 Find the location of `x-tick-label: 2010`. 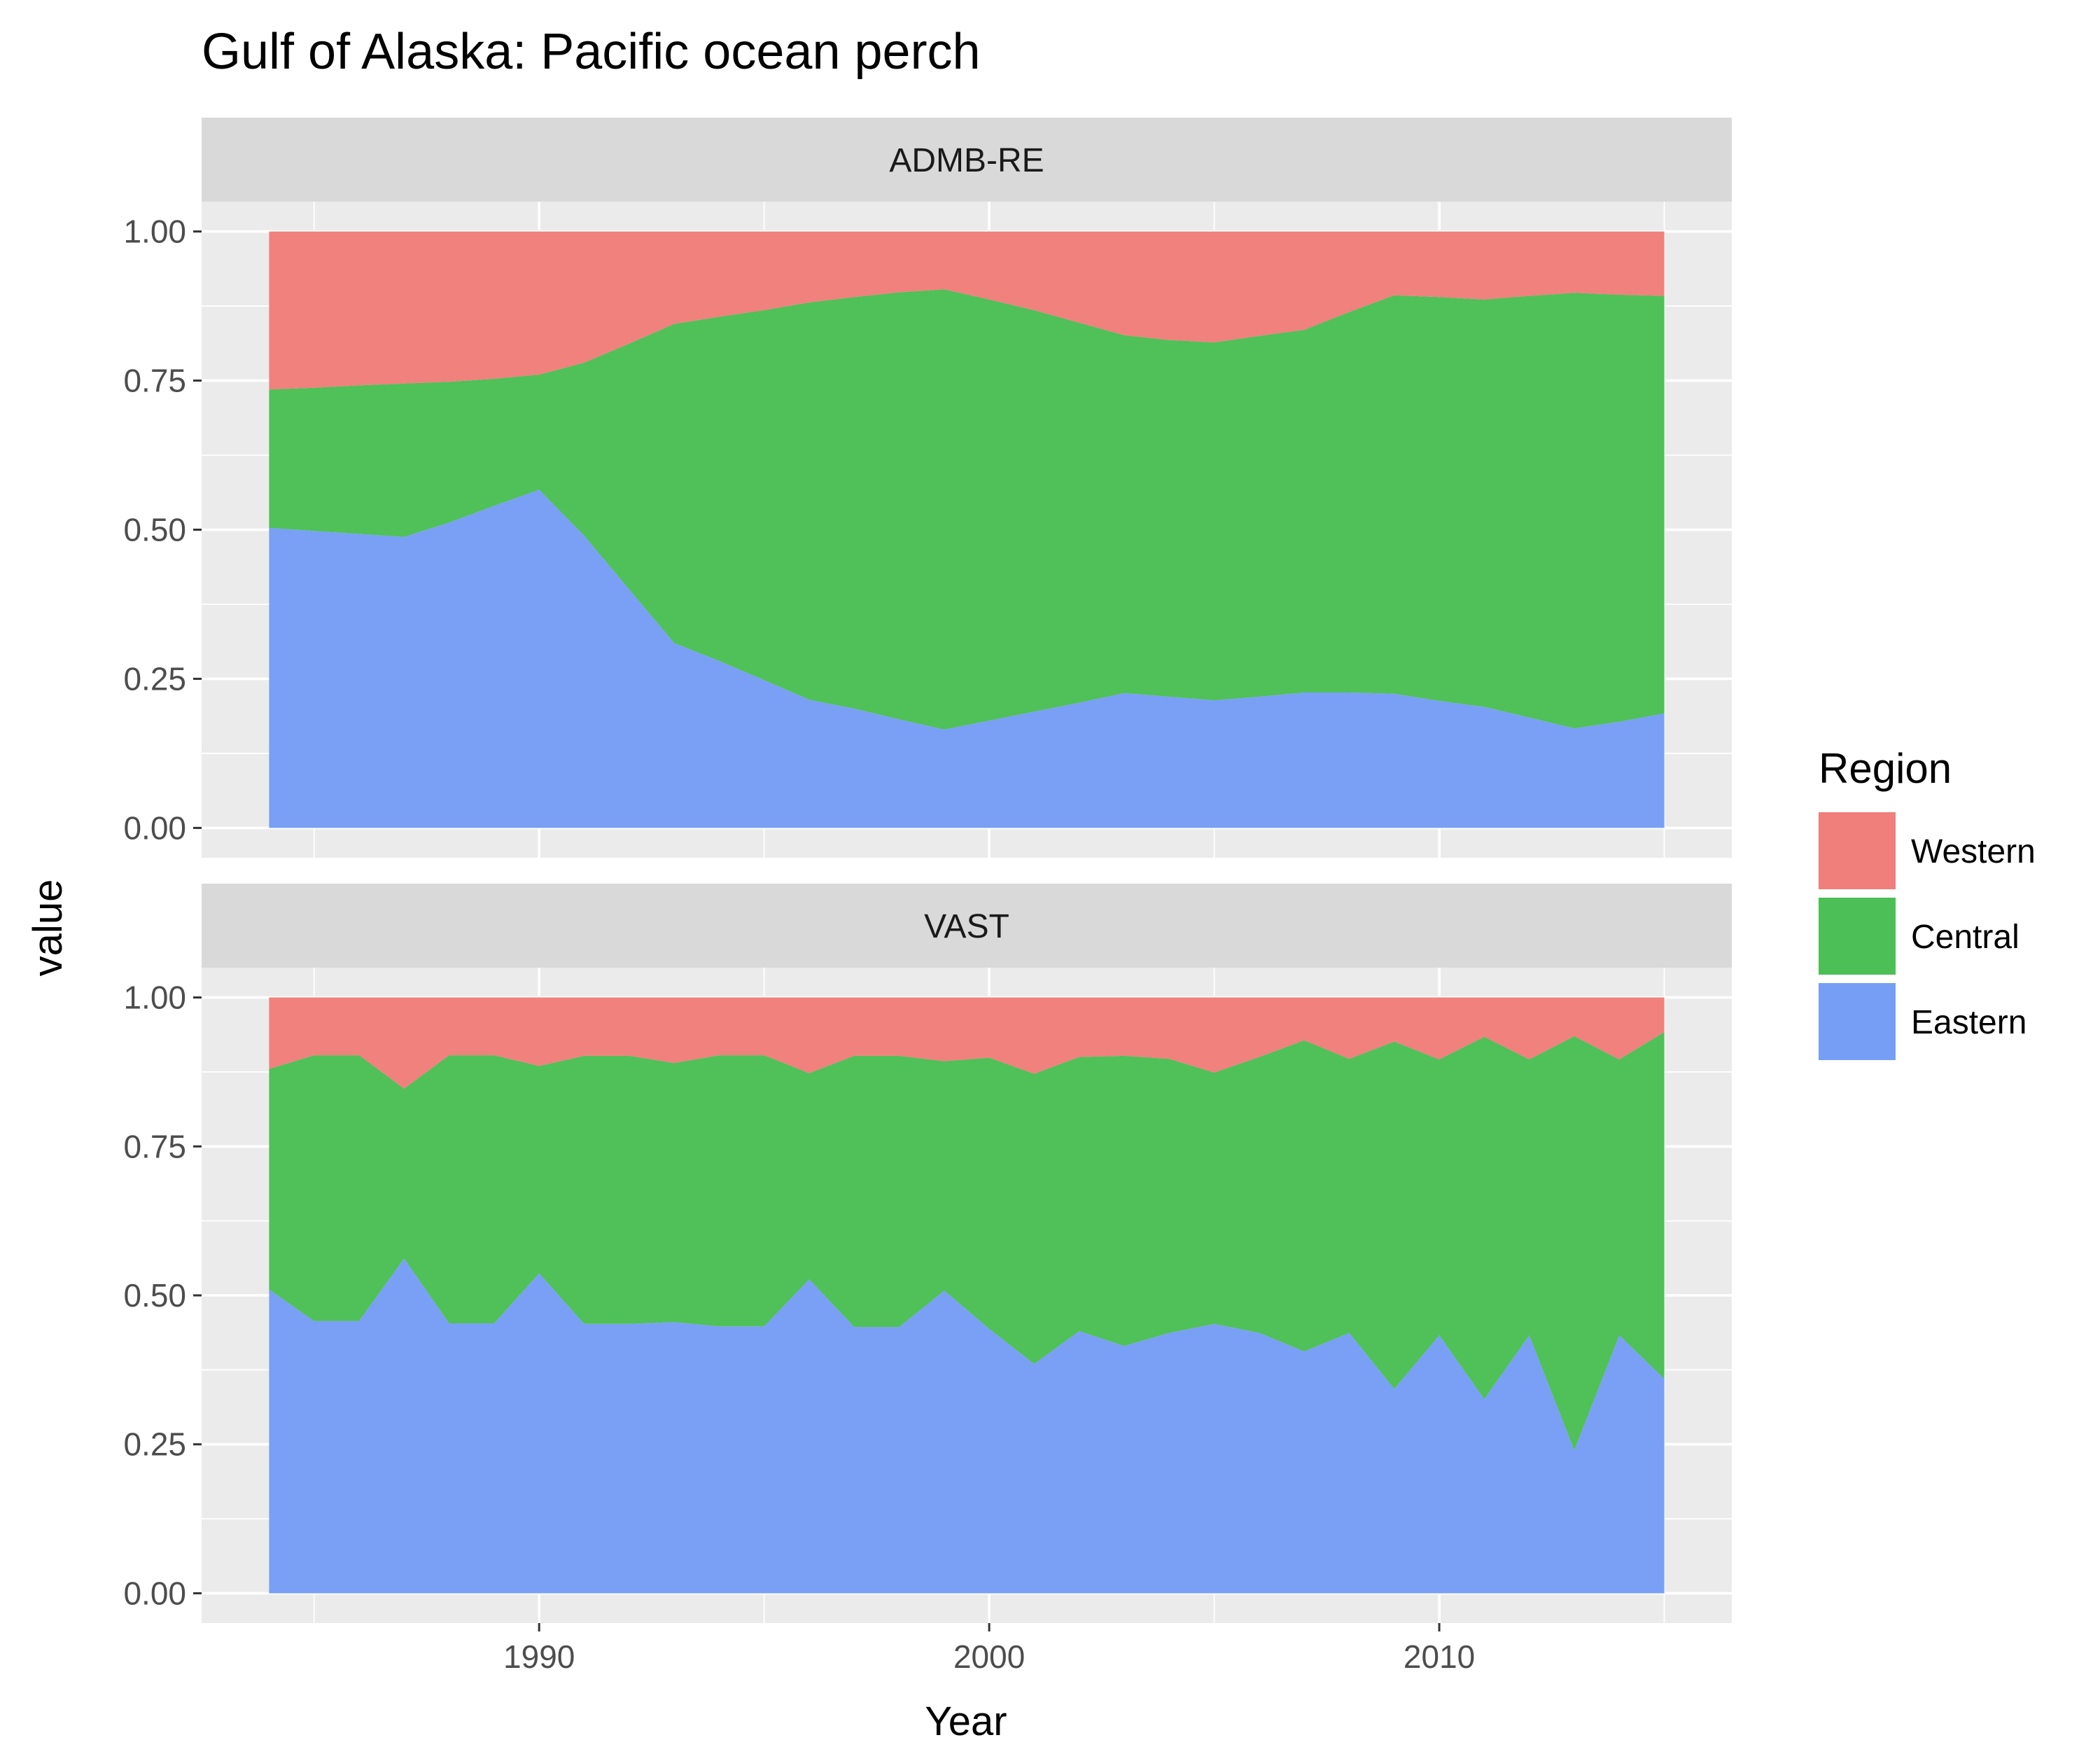

x-tick-label: 2010 is located at coordinates (1439, 1656).